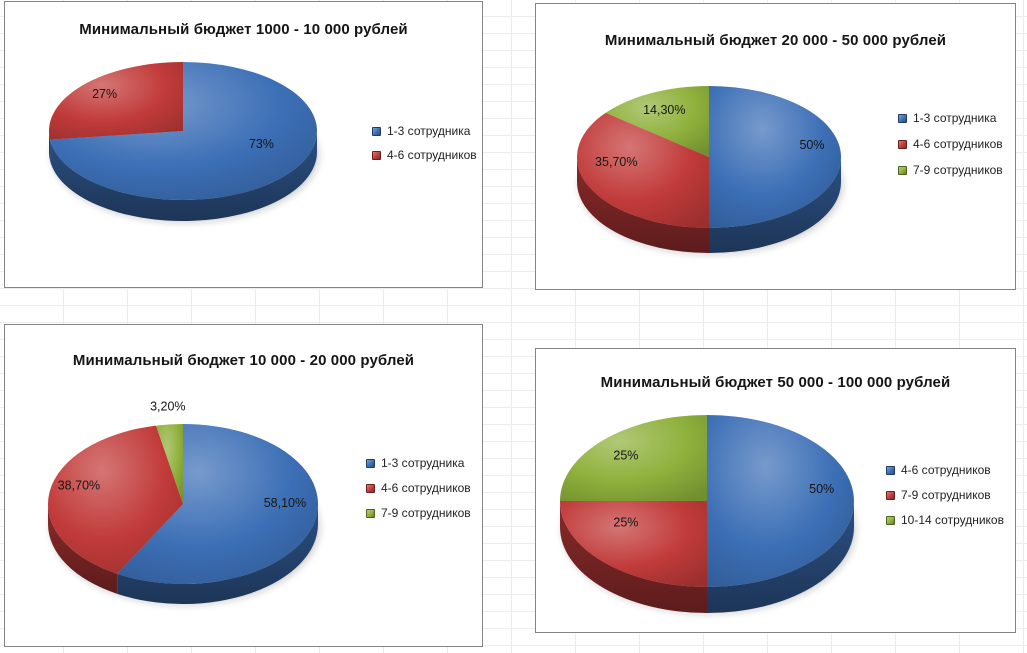  I want to click on pie-3d-plot: 73% 27%, so click(183, 142).